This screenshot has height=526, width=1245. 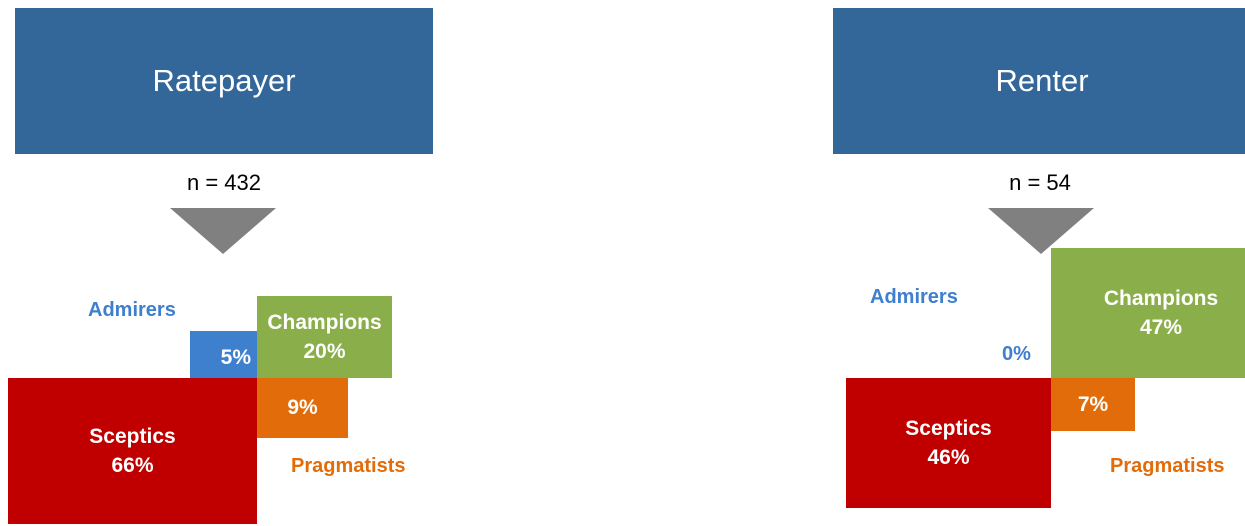 I want to click on ratepayer-pragmatists-label: Pragmatists, so click(x=348, y=466).